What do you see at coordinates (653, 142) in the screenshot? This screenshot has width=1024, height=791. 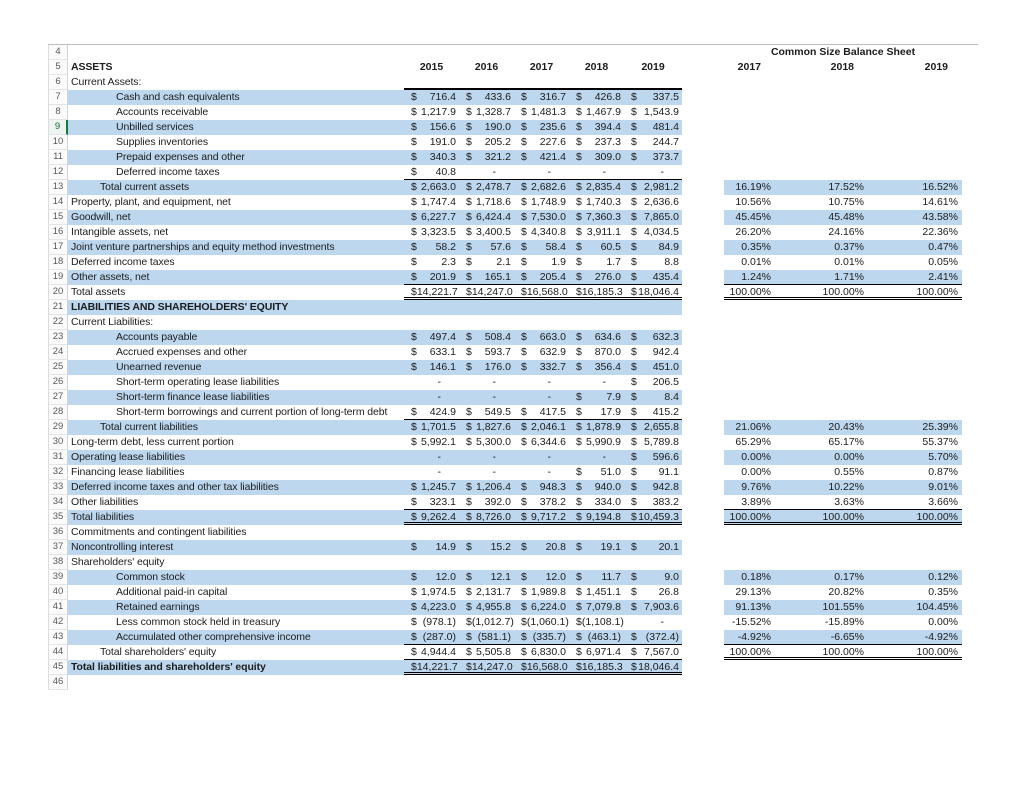 I see `money-cell: $244.7` at bounding box center [653, 142].